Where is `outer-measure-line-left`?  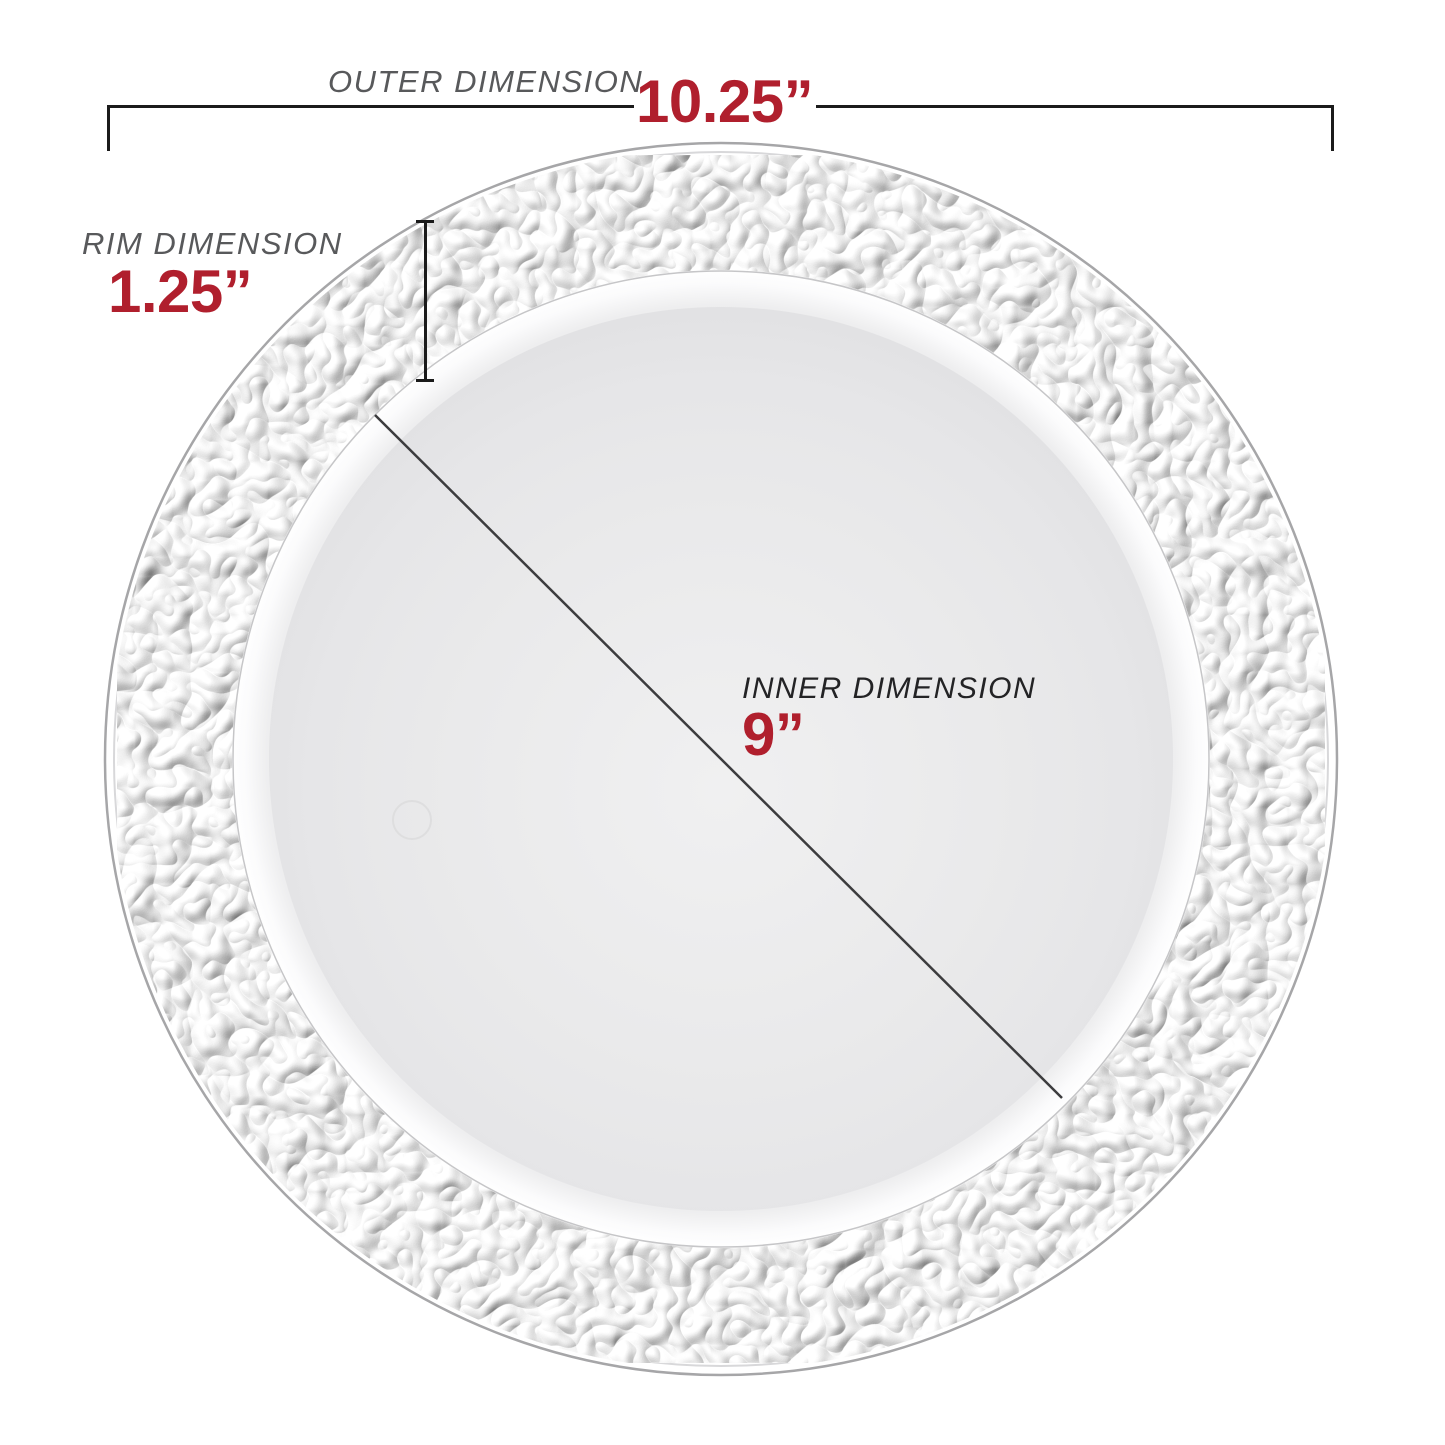
outer-measure-line-left is located at coordinates (370, 106).